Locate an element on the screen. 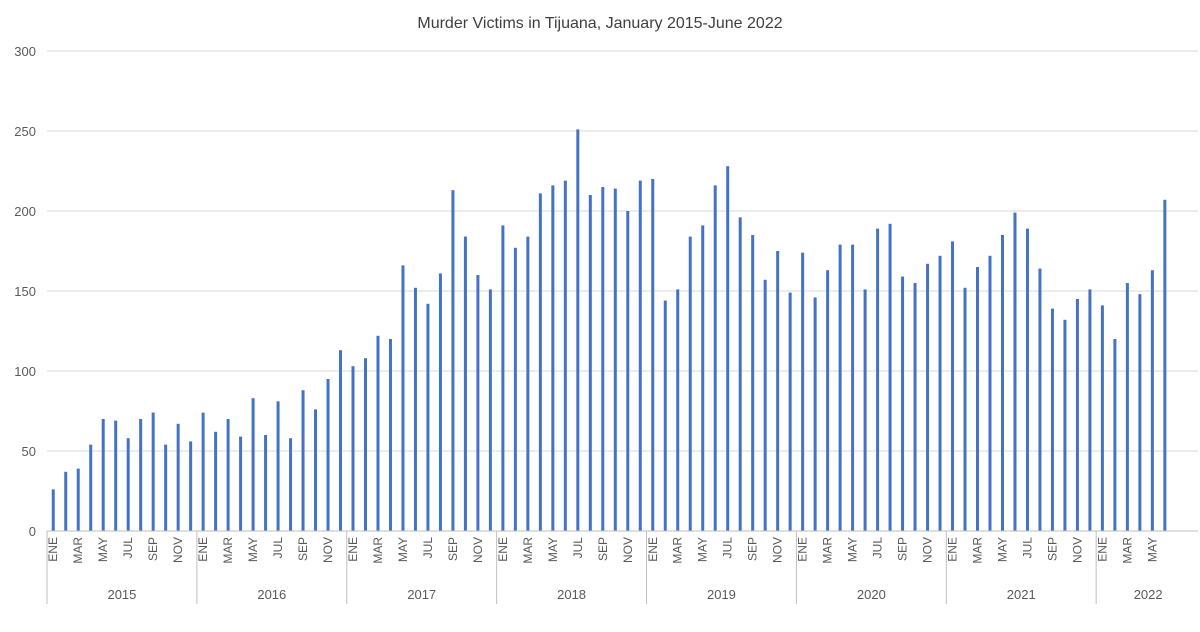 The height and width of the screenshot is (632, 1200). y-tick-label: 0 is located at coordinates (32, 531).